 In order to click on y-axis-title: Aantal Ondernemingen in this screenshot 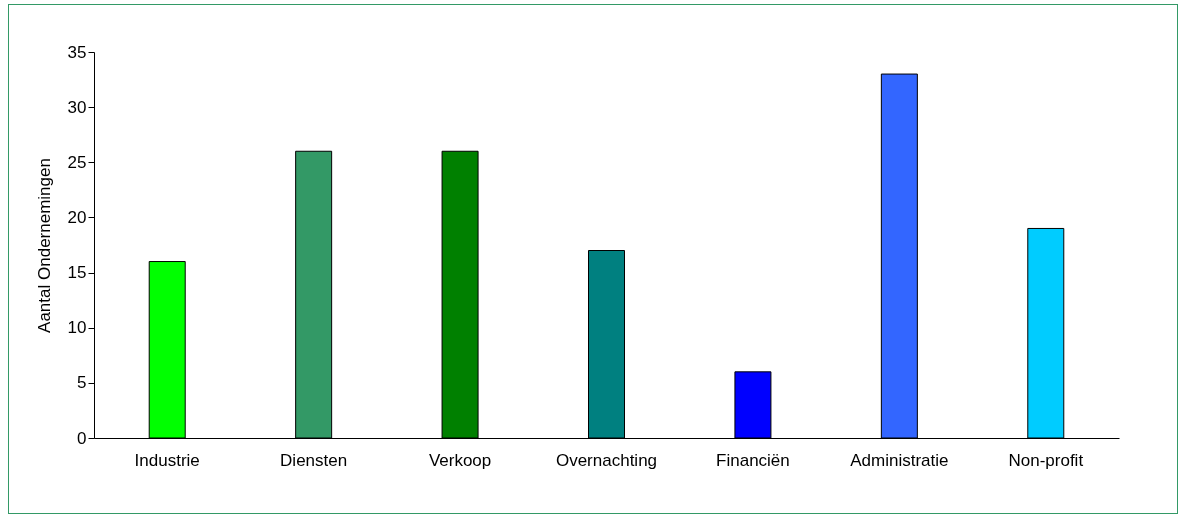, I will do `click(44, 245)`.